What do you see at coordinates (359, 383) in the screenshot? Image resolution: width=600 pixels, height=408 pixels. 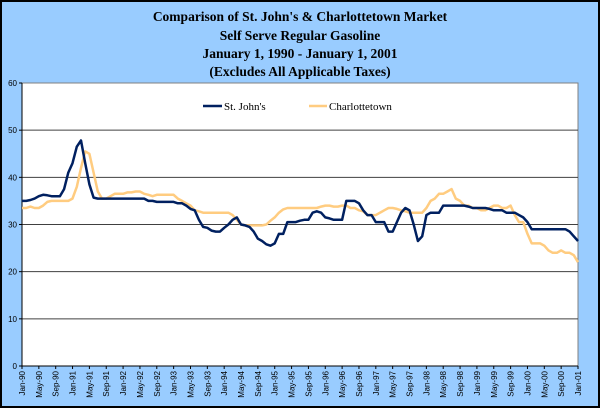 I see `x-tick-label: Sep-96` at bounding box center [359, 383].